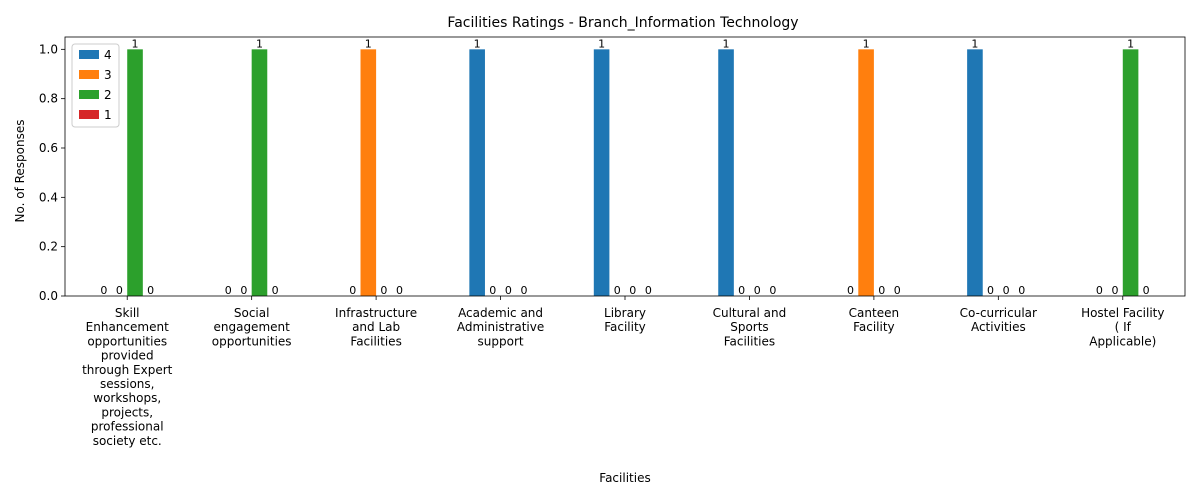 This screenshot has width=1200, height=500. Describe the element at coordinates (874, 320) in the screenshot. I see `x-tick-label: Canteen Facility` at that location.